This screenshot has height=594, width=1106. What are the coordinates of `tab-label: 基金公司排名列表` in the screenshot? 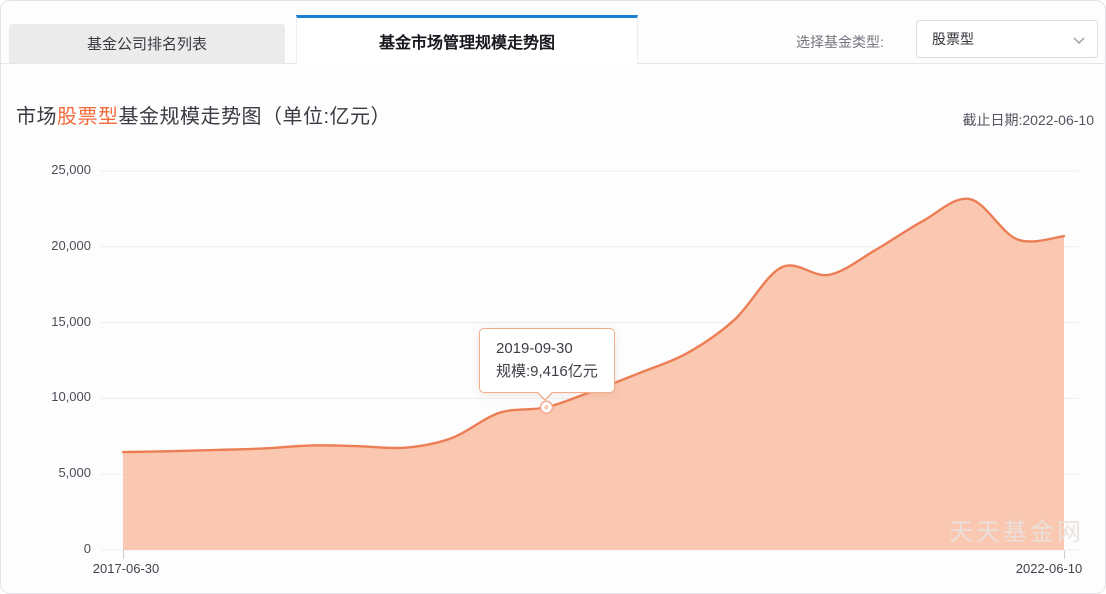 It's located at (146, 44).